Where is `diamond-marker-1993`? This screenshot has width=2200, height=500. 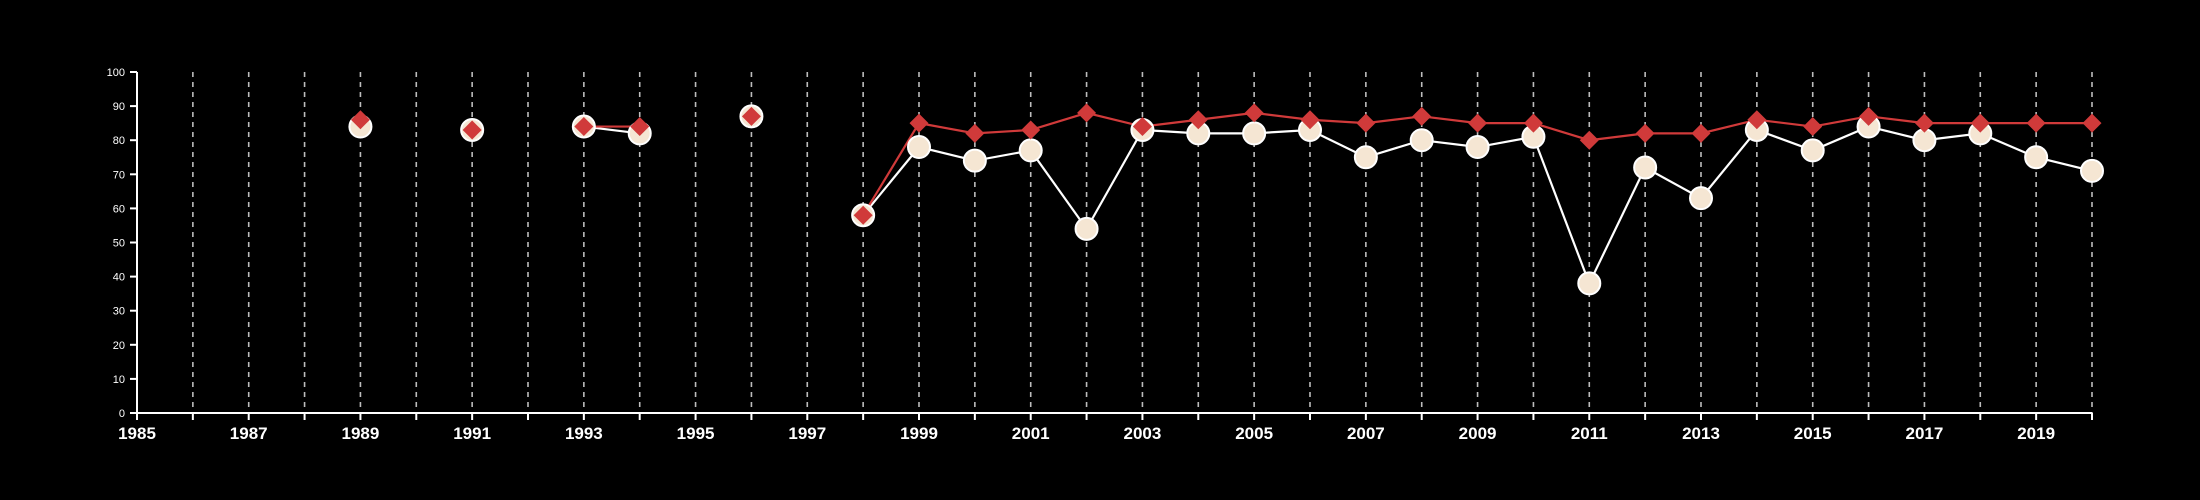 diamond-marker-1993 is located at coordinates (584, 127).